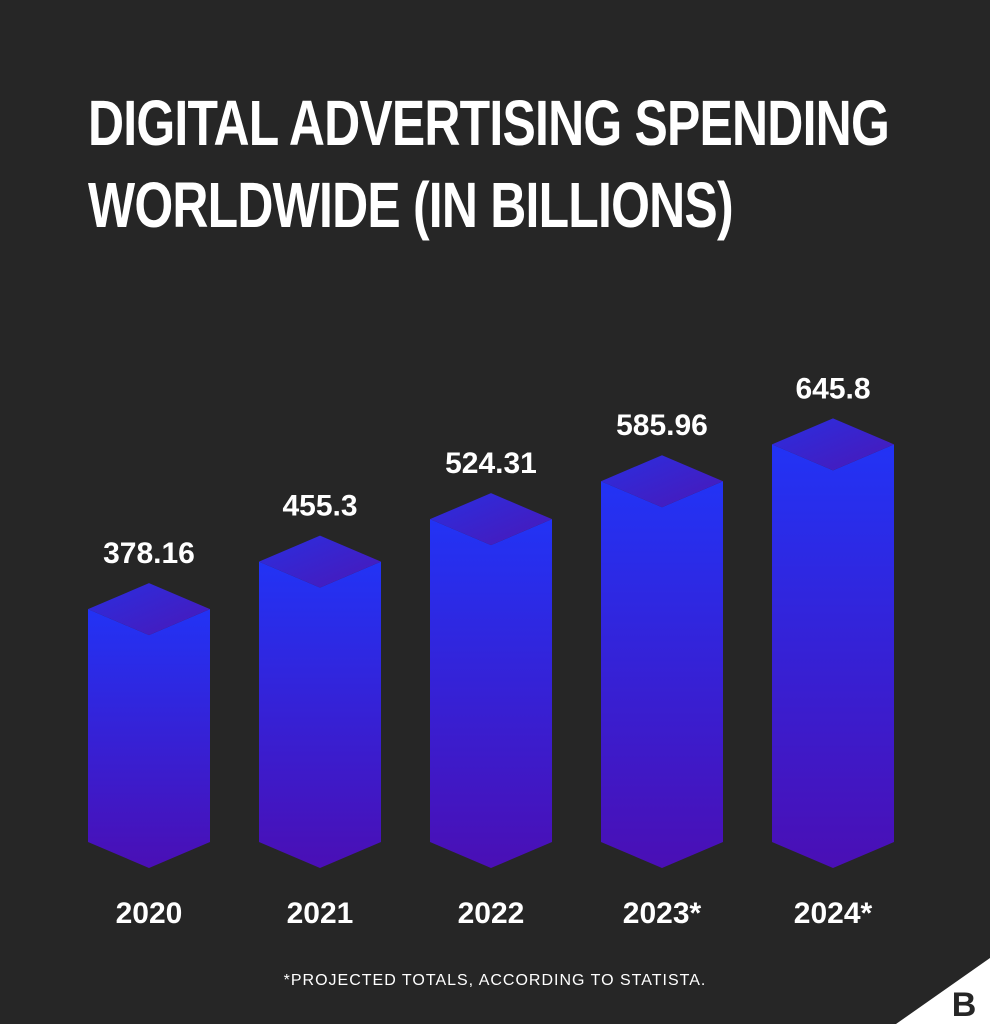 This screenshot has height=1024, width=990. What do you see at coordinates (149, 913) in the screenshot?
I see `year-label-0: 2020` at bounding box center [149, 913].